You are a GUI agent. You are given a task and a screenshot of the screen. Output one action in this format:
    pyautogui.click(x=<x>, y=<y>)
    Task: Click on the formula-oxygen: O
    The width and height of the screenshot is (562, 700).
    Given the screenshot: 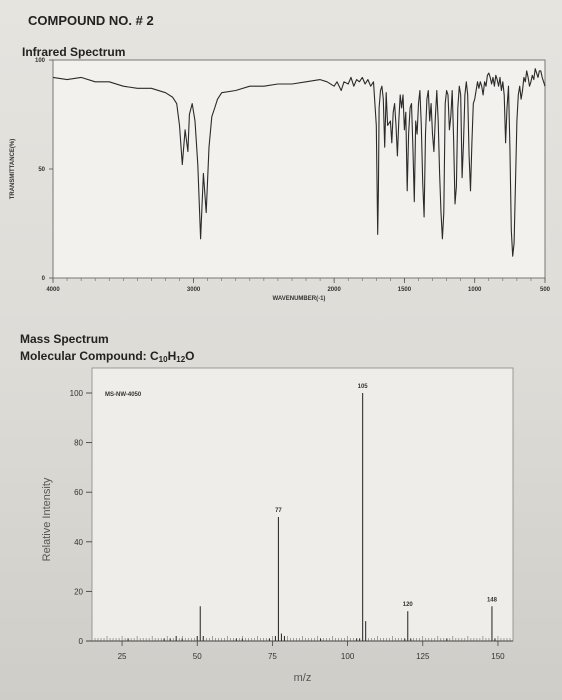 What is the action you would take?
    pyautogui.click(x=190, y=356)
    